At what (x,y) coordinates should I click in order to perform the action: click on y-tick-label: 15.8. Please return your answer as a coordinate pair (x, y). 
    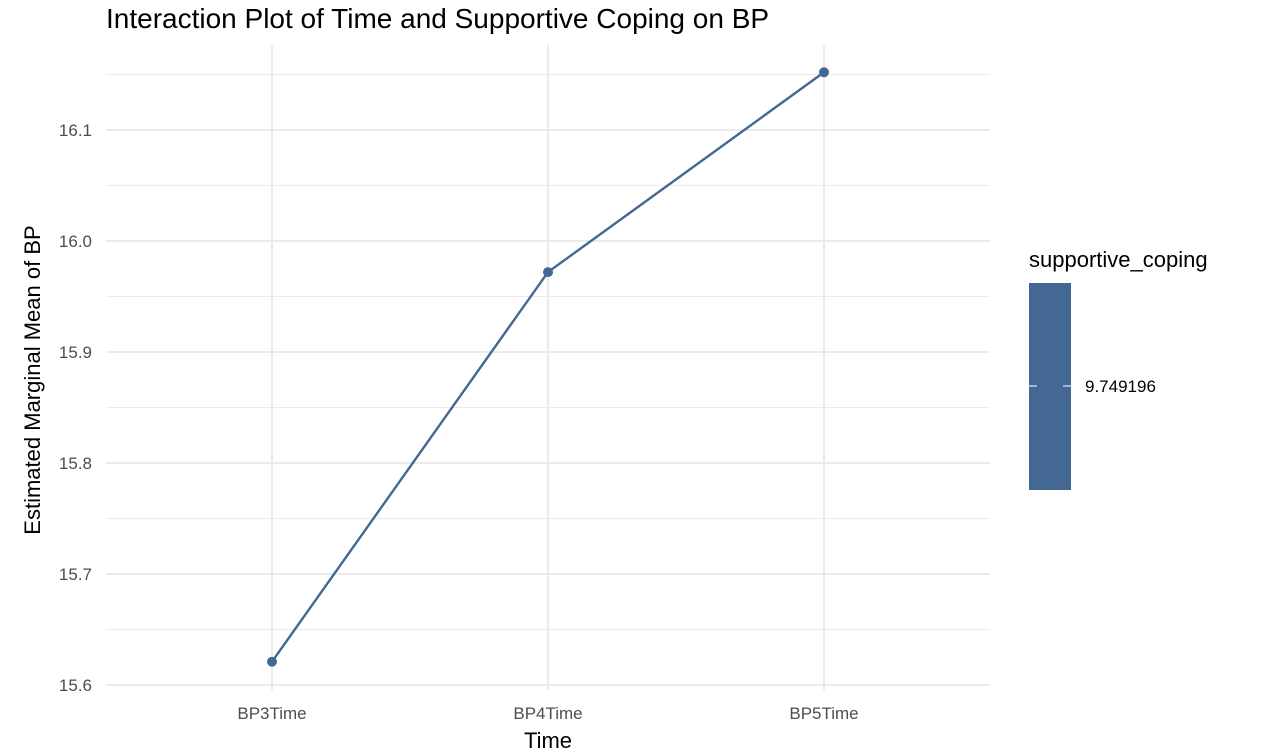
    Looking at the image, I should click on (75, 463).